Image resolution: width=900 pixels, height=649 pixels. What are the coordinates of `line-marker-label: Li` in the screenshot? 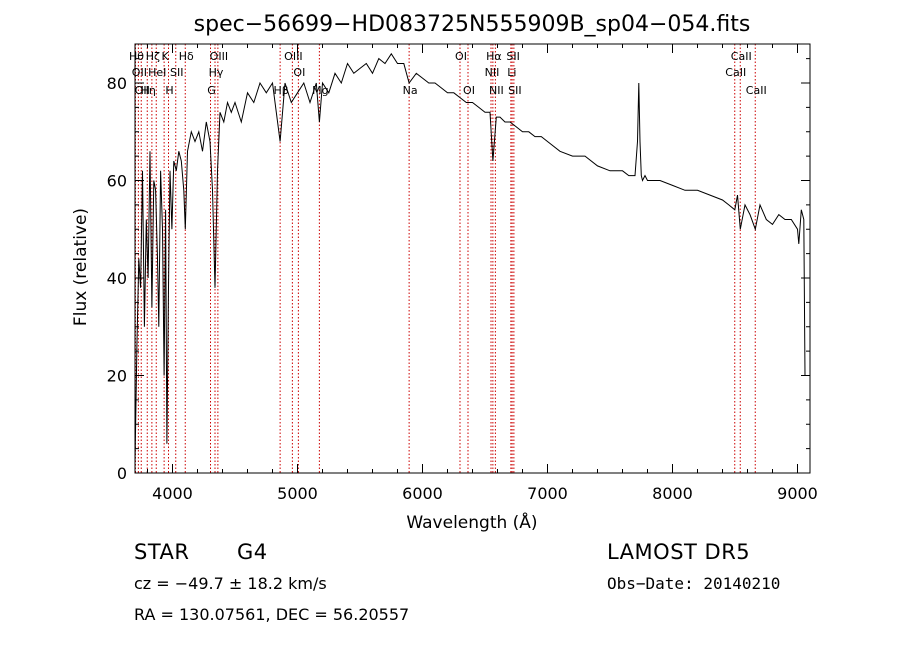 It's located at (511, 72).